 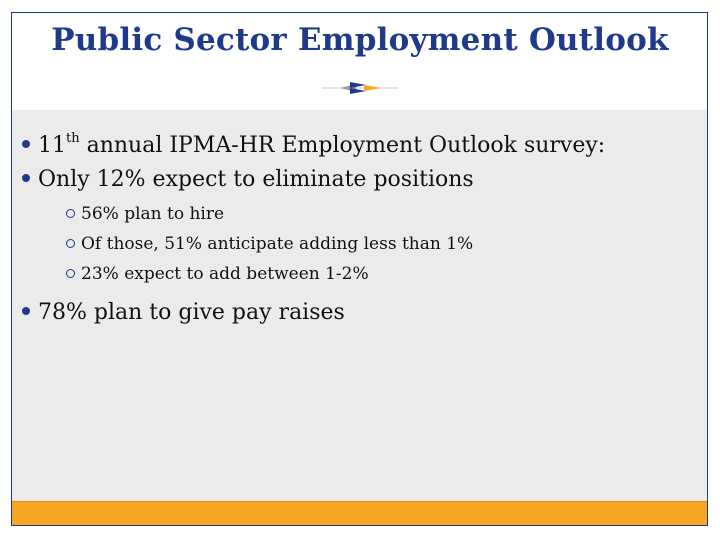 I want to click on footer-bar, so click(x=359, y=513).